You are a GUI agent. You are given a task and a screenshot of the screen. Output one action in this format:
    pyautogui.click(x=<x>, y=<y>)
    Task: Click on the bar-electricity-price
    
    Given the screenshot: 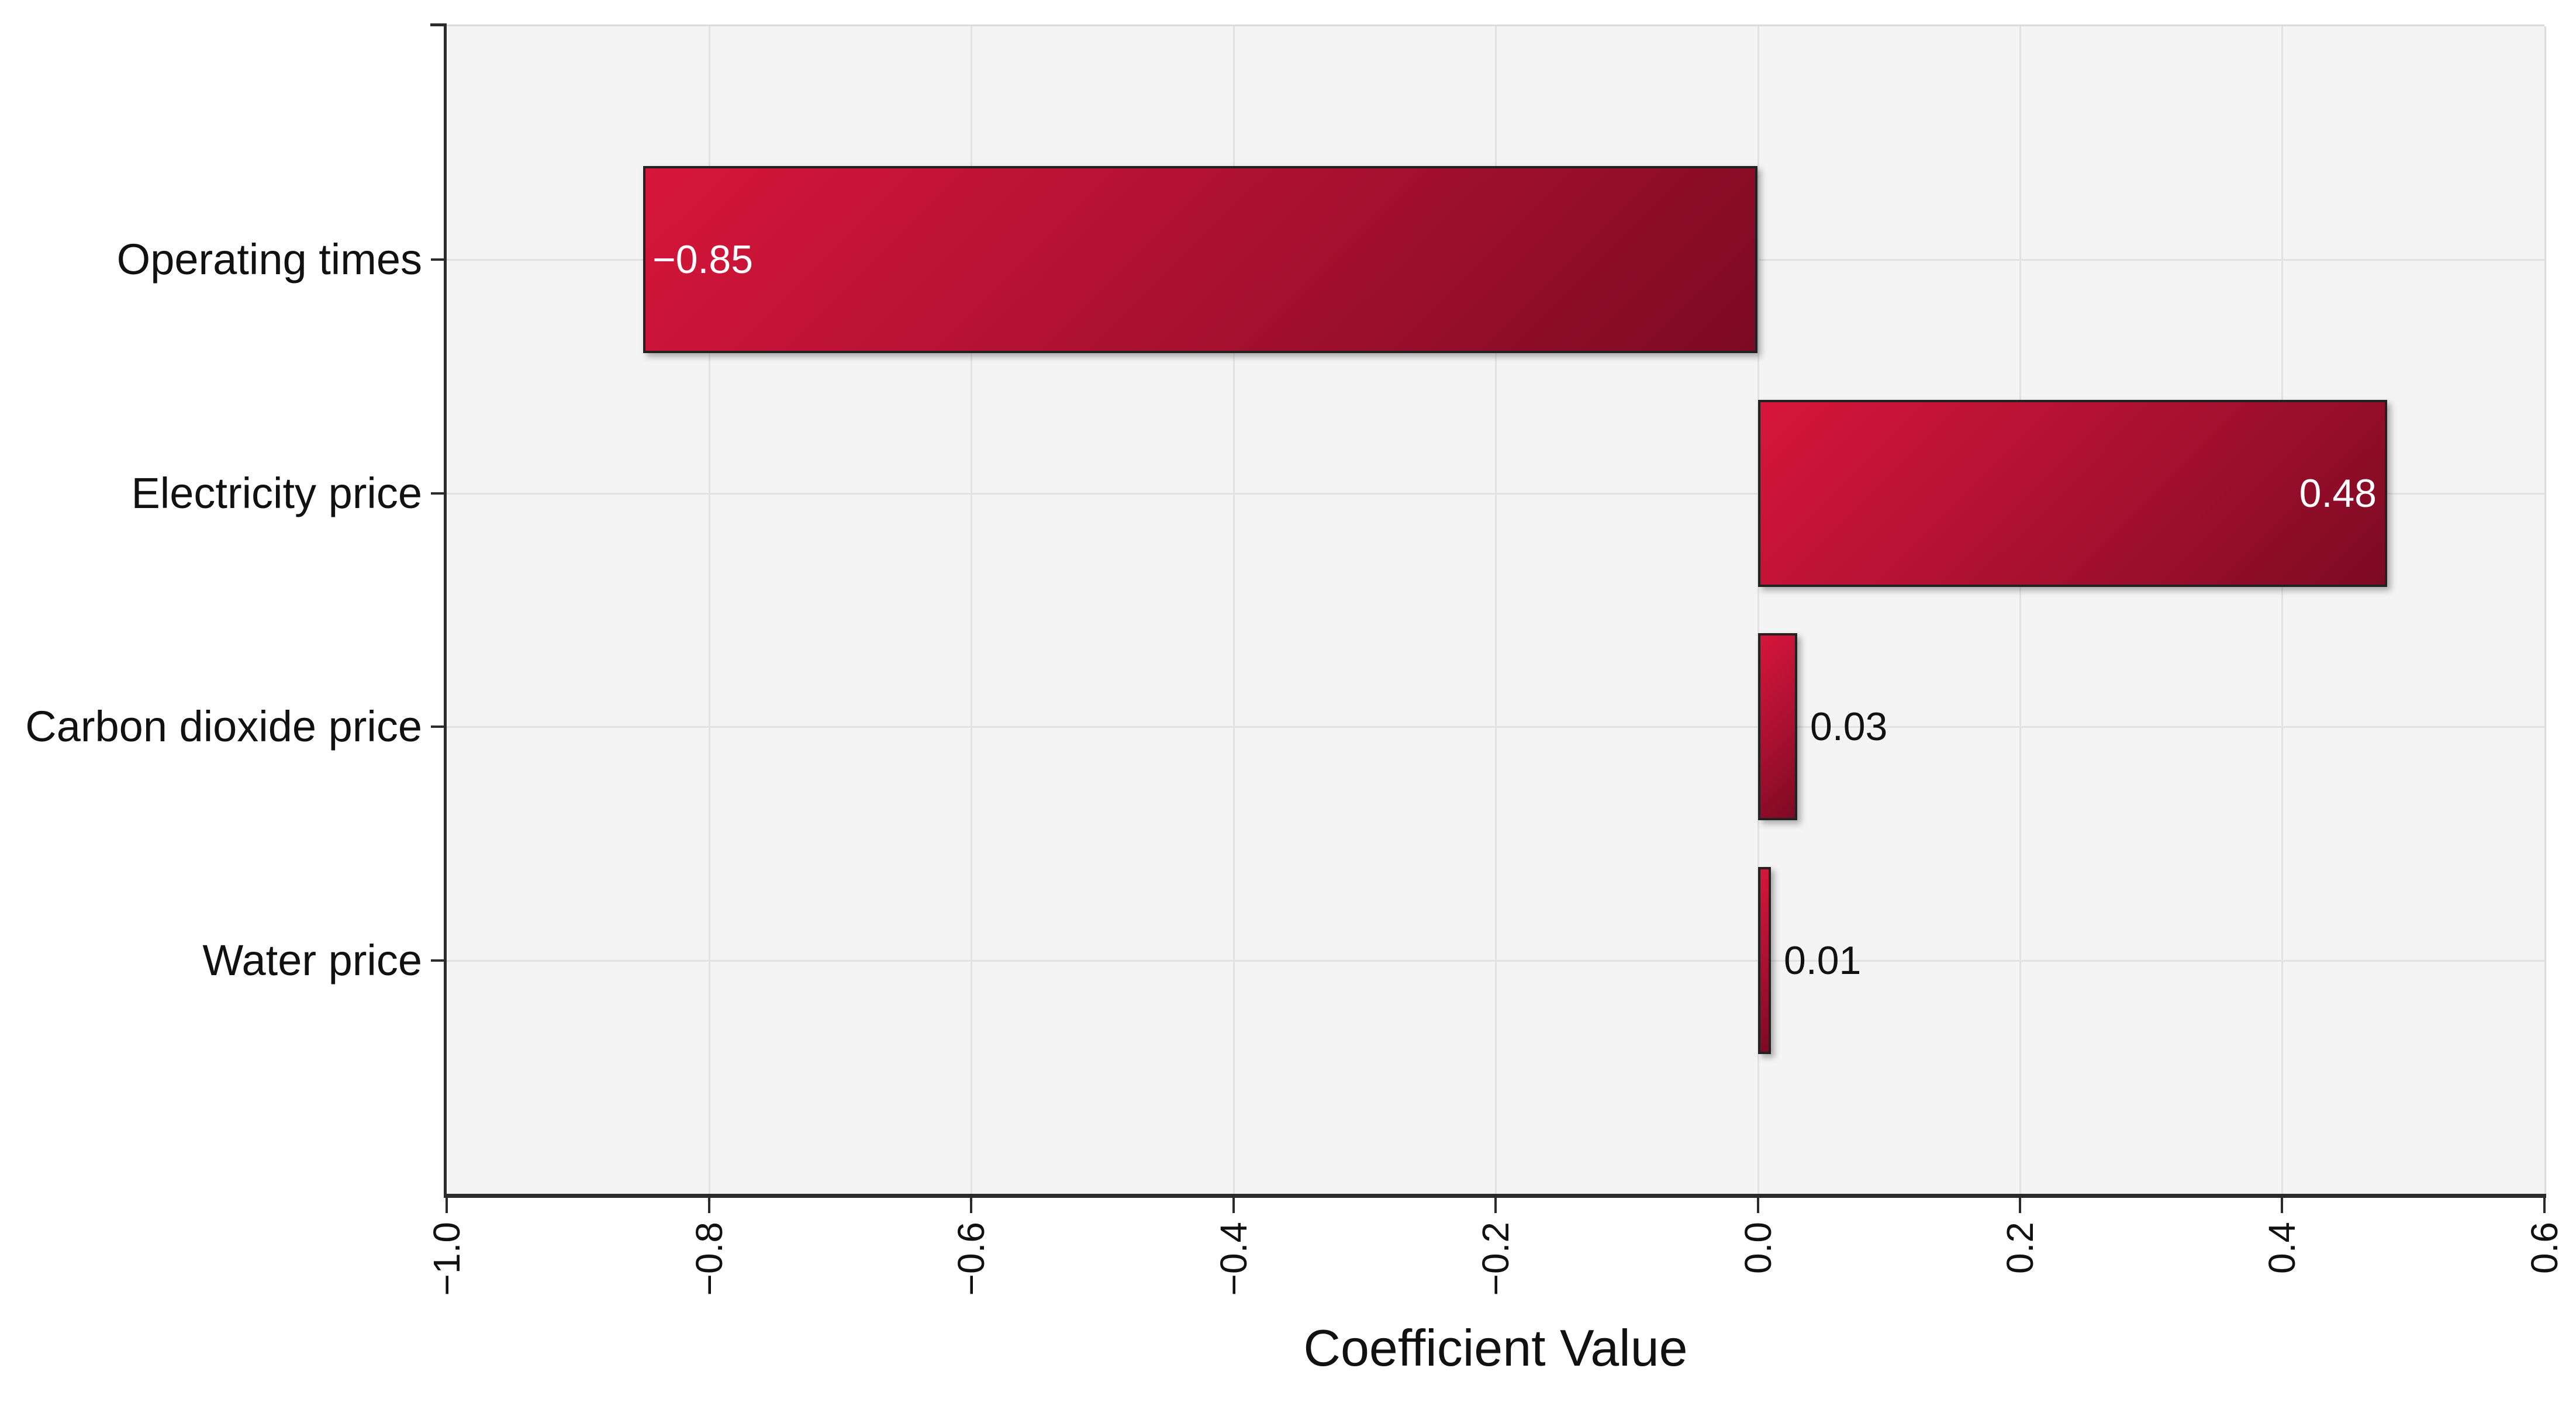 What is the action you would take?
    pyautogui.click(x=2072, y=493)
    